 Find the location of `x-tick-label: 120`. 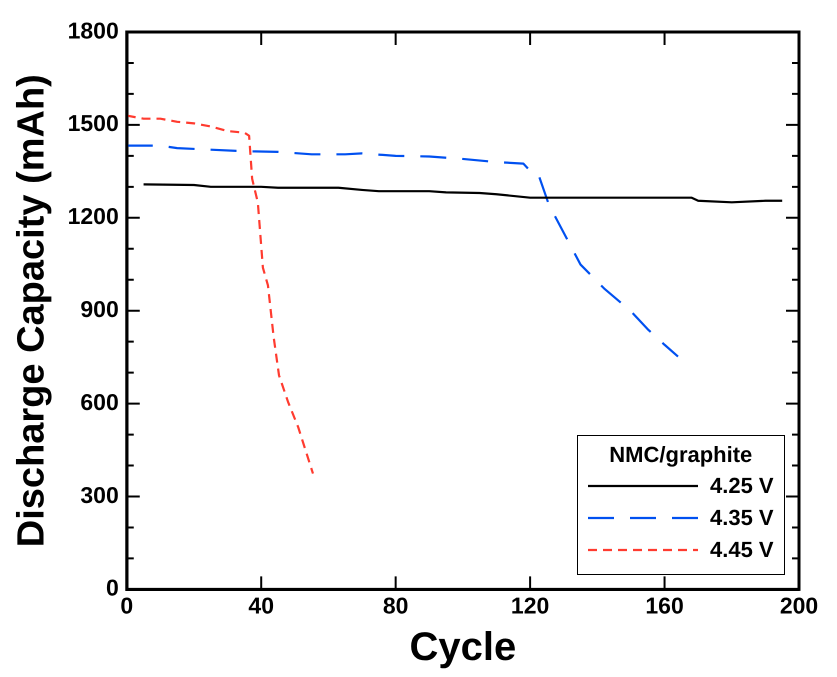

x-tick-label: 120 is located at coordinates (530, 605).